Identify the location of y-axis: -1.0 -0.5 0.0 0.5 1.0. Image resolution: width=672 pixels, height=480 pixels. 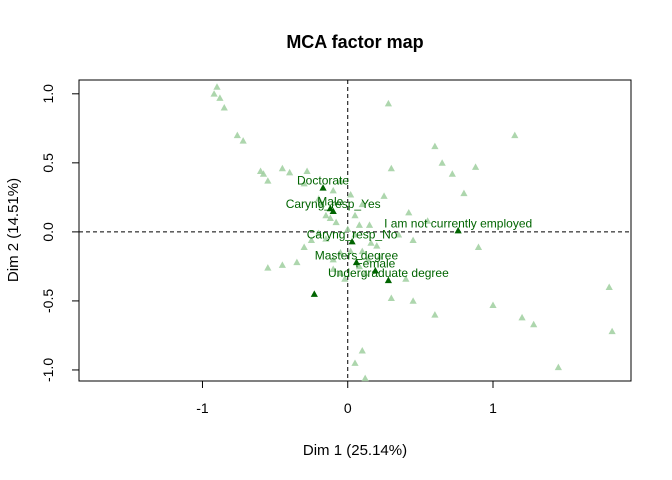
(60, 233).